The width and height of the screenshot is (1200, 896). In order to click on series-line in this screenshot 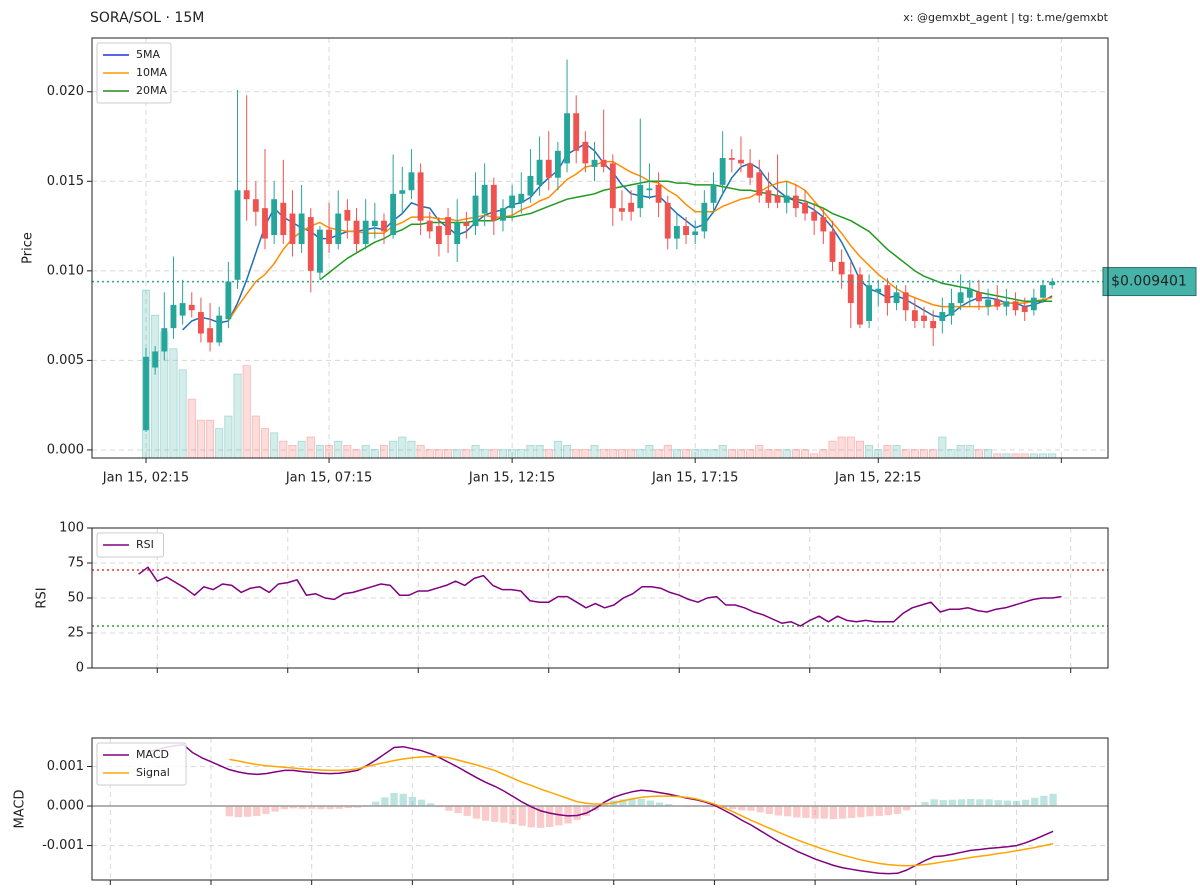, I will do `click(686, 241)`.